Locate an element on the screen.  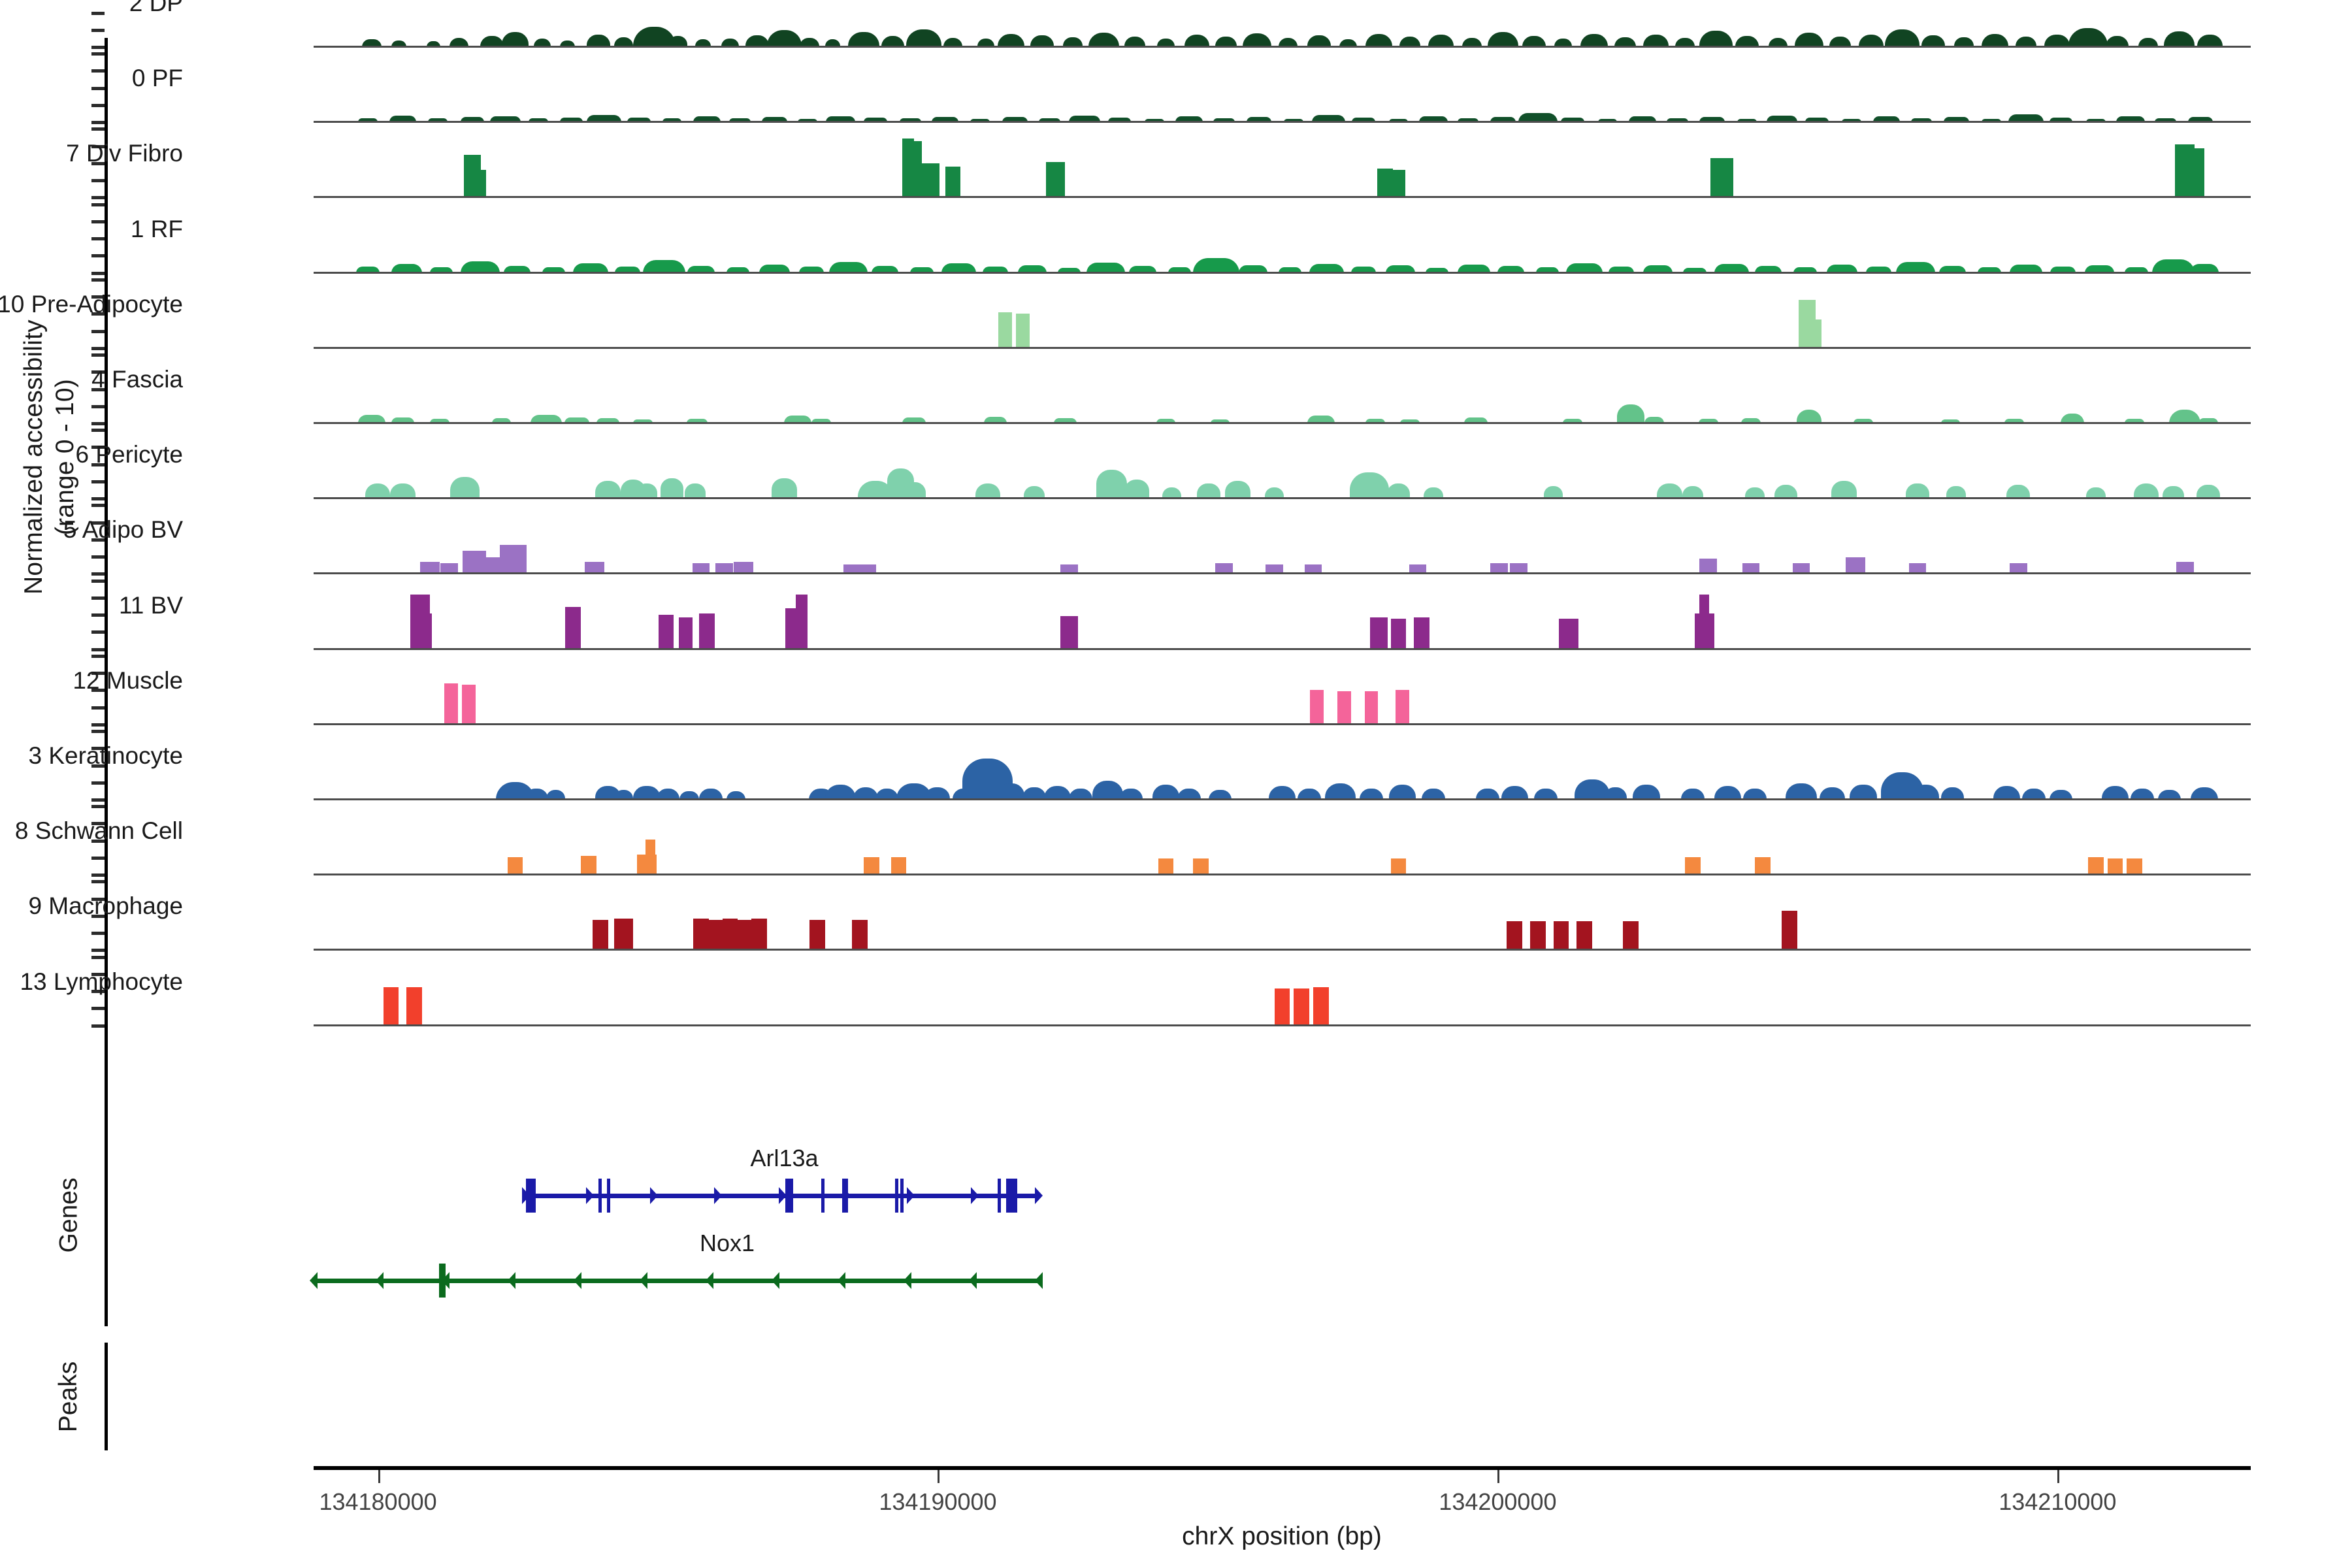
coverage-track: 8 Schwann Cell is located at coordinates (1133, 840).